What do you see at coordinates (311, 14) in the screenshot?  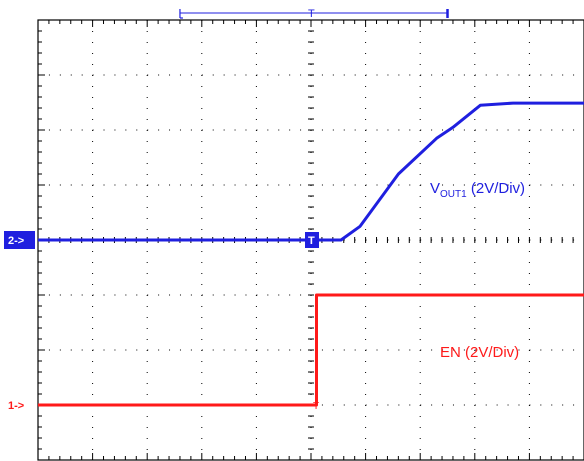 I see `top-trigger-marker: T` at bounding box center [311, 14].